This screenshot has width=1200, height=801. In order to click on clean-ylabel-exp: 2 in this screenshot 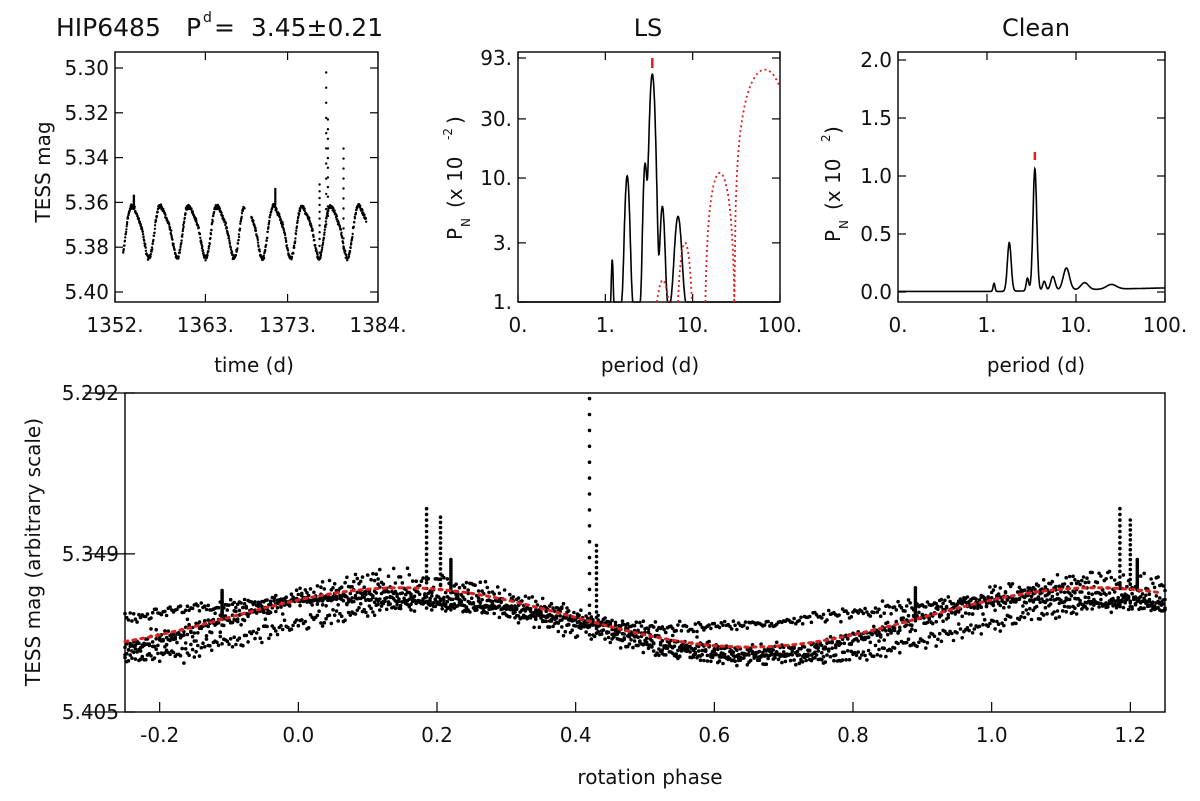, I will do `click(826, 138)`.